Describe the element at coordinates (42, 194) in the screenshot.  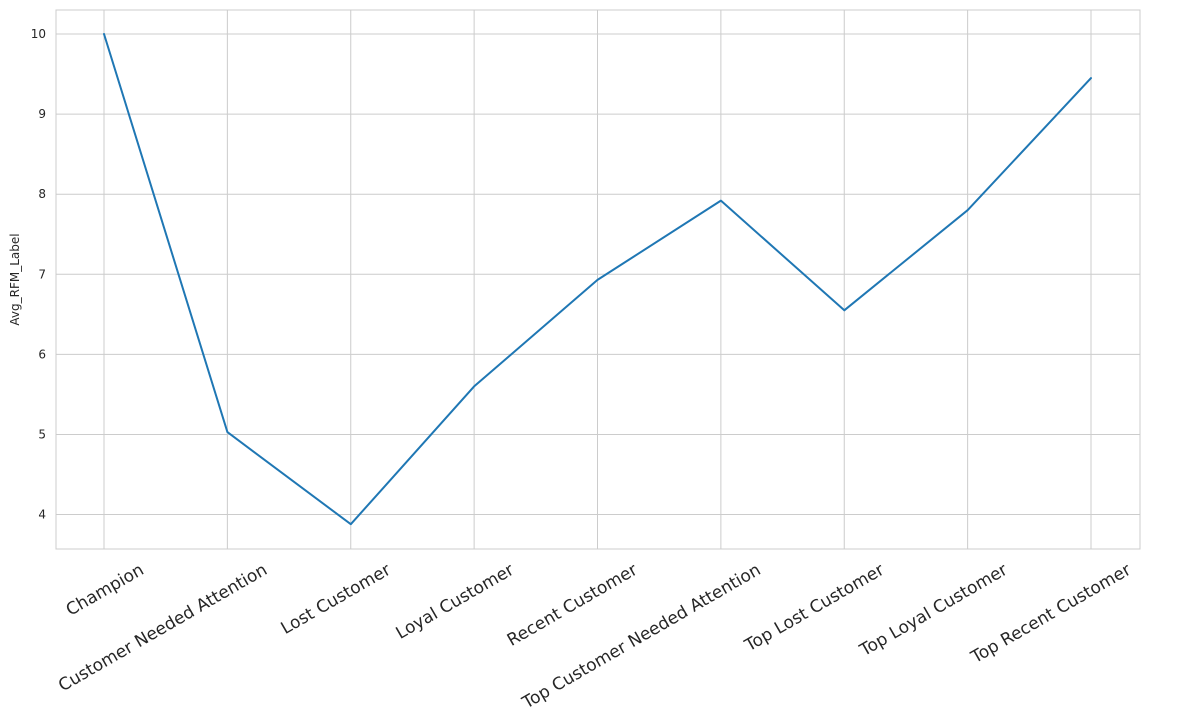
I see `y-tick-label: 8` at that location.